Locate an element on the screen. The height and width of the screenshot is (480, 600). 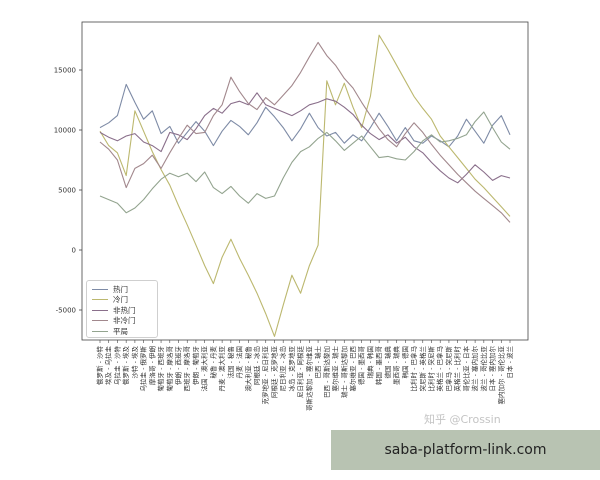
x-tick-label: 冰岛 - 克罗地亚 is located at coordinates (291, 369).